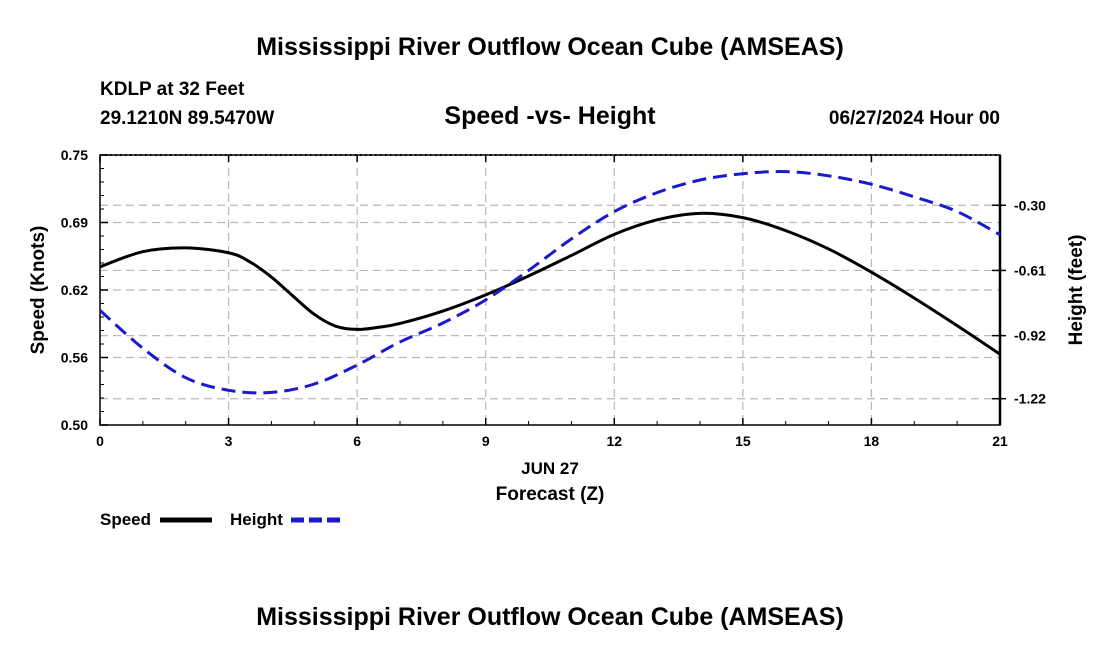 The height and width of the screenshot is (650, 1100). Describe the element at coordinates (1000, 441) in the screenshot. I see `x-tick-label: 21` at that location.